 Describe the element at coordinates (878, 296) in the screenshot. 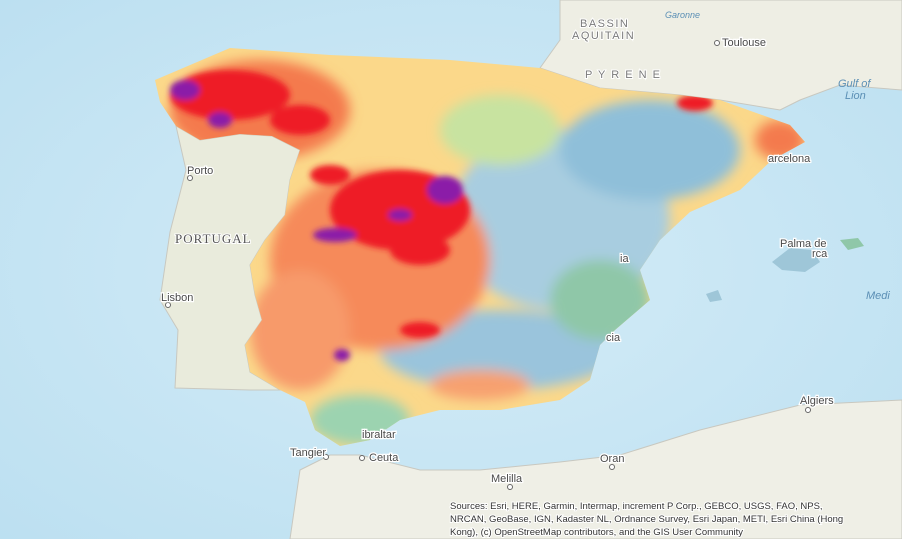

I see `water-label: Medi` at that location.